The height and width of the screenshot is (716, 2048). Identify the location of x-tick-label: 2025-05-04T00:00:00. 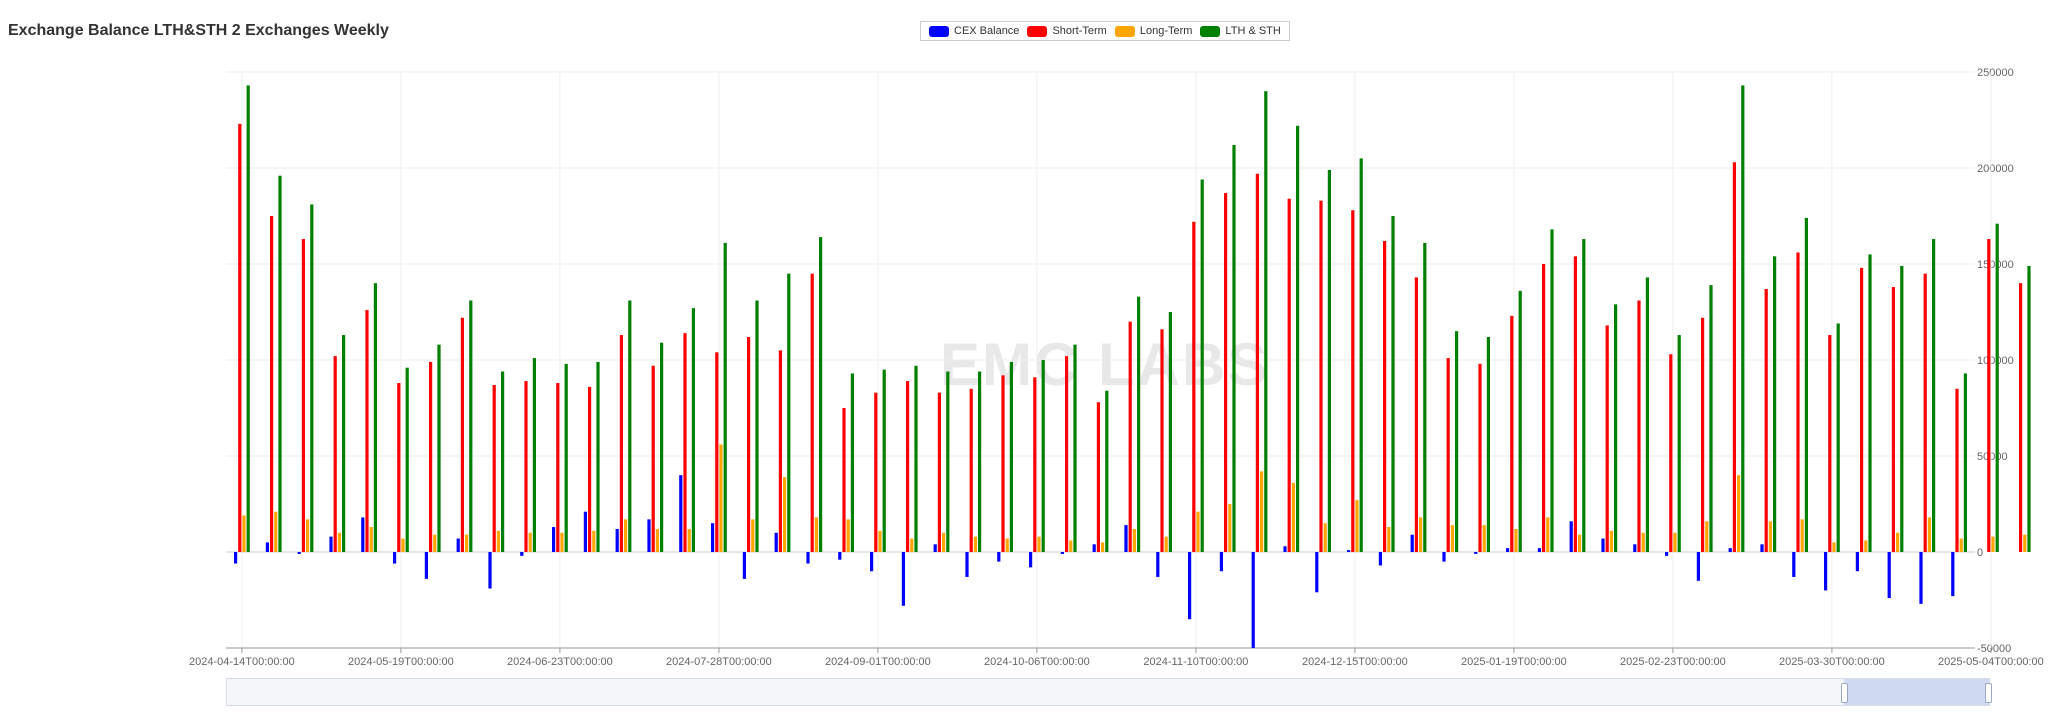
(1991, 662).